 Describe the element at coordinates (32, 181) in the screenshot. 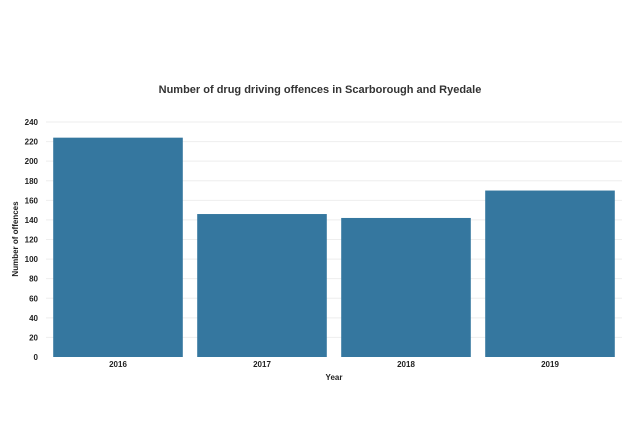

I see `y-tick-label: 180` at that location.